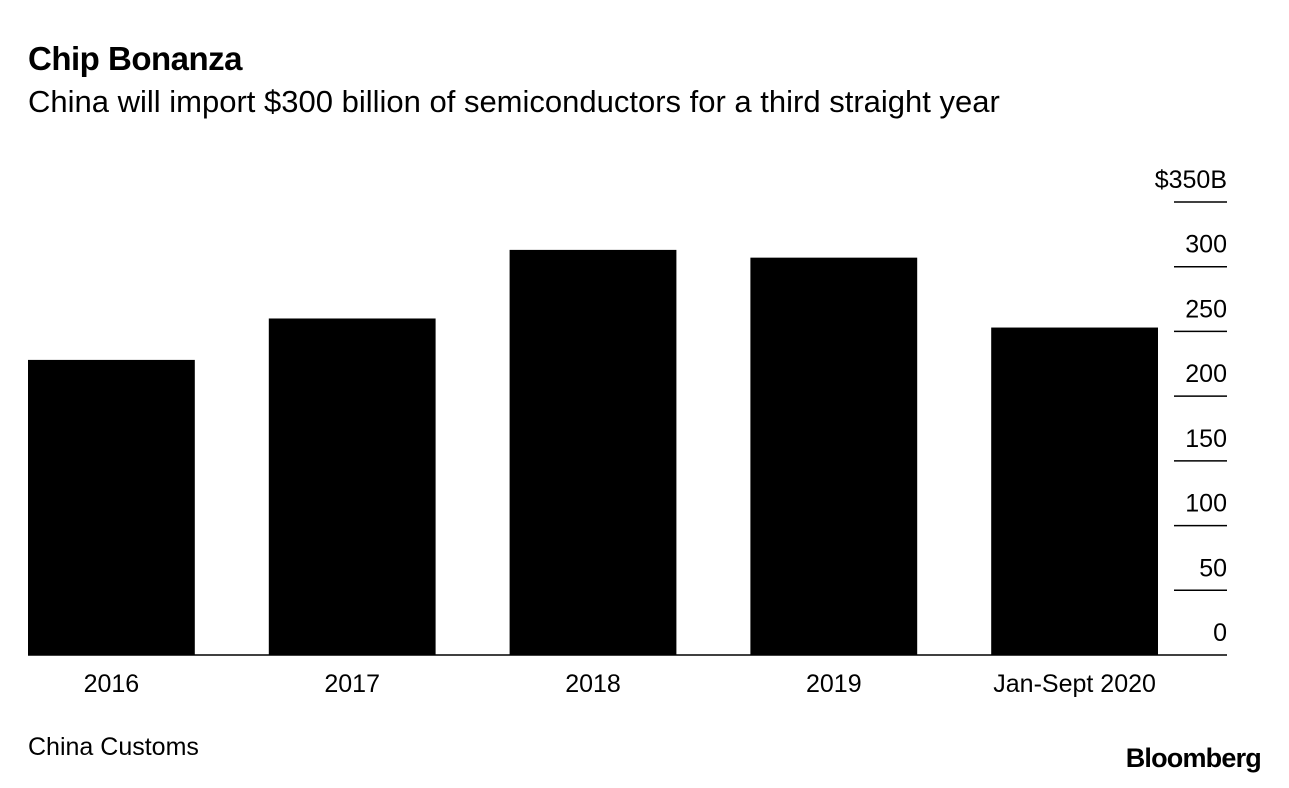 This screenshot has height=788, width=1289. Describe the element at coordinates (834, 684) in the screenshot. I see `x-tick-label: 2019` at that location.